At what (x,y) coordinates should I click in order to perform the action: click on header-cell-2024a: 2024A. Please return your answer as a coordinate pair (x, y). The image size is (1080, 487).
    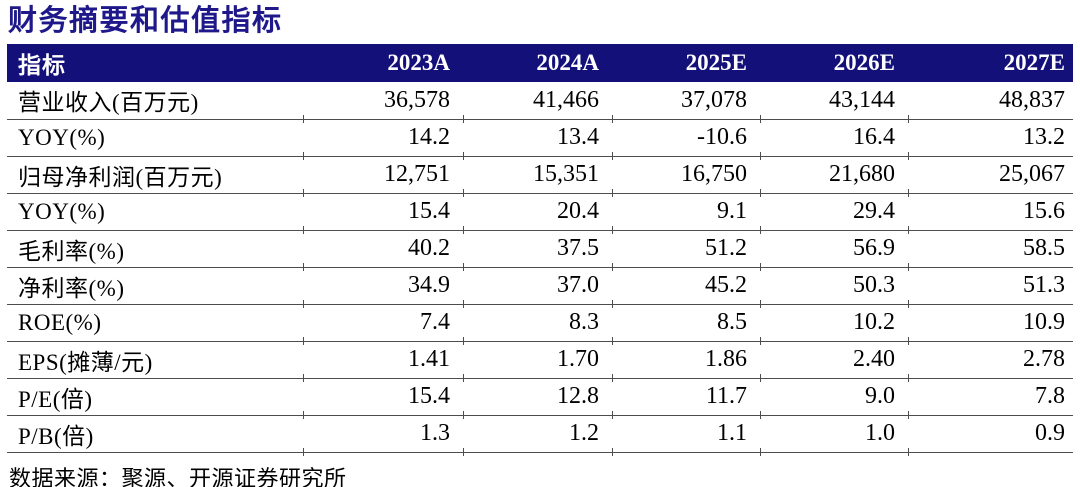
    Looking at the image, I should click on (538, 63).